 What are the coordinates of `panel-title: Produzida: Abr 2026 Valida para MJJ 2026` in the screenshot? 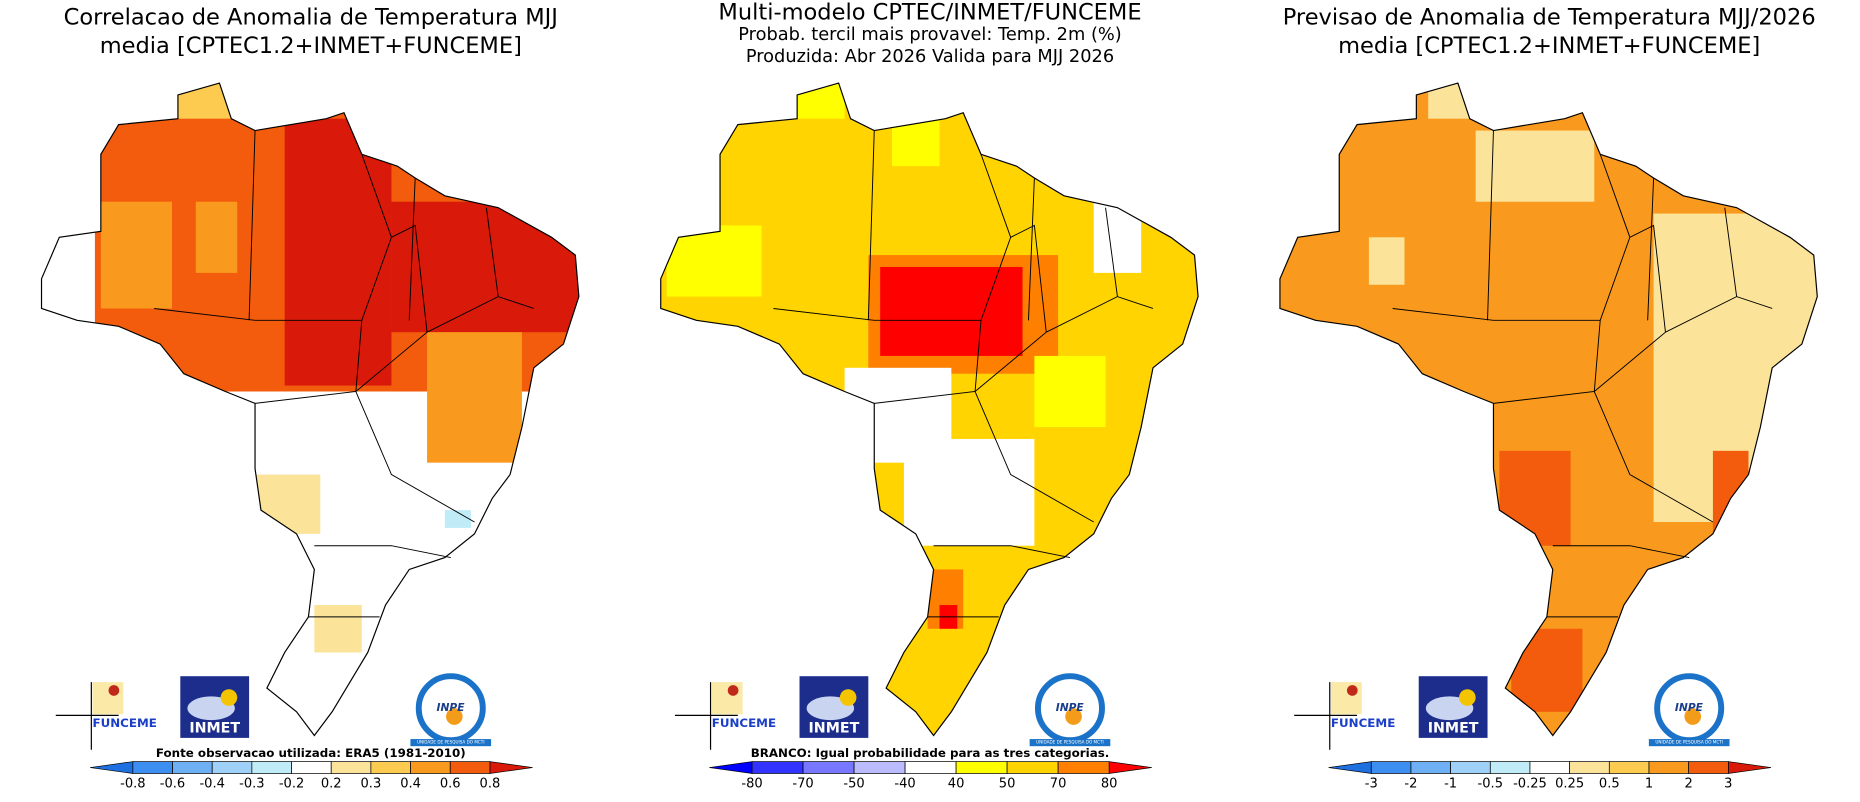 It's located at (930, 56).